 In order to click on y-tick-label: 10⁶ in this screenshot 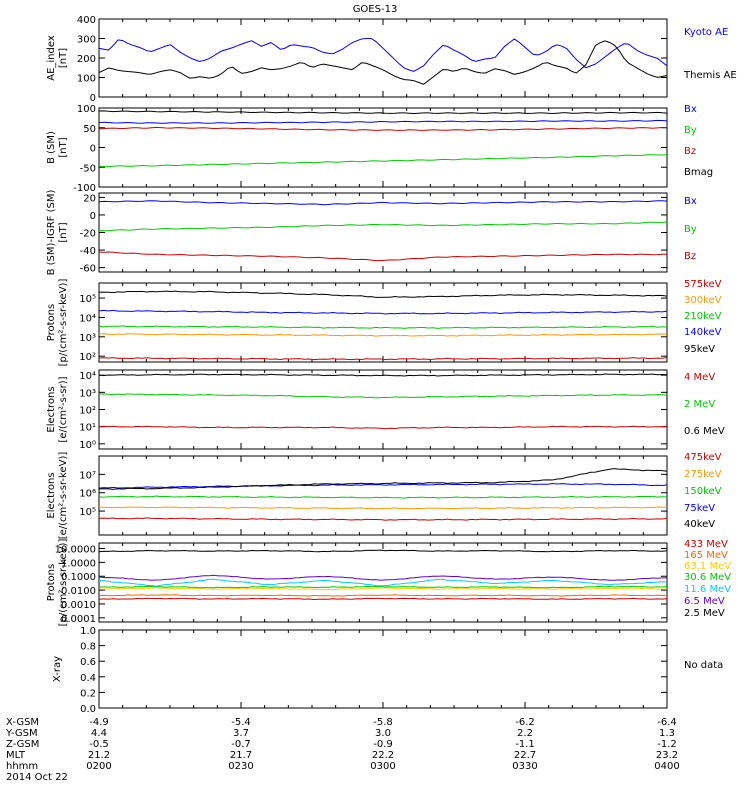, I will do `click(87, 494)`.